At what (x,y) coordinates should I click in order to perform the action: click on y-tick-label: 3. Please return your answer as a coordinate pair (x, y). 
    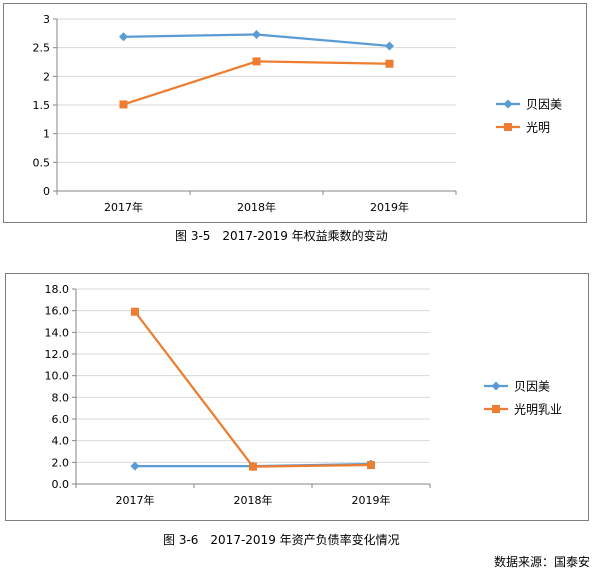
    Looking at the image, I should click on (46, 19).